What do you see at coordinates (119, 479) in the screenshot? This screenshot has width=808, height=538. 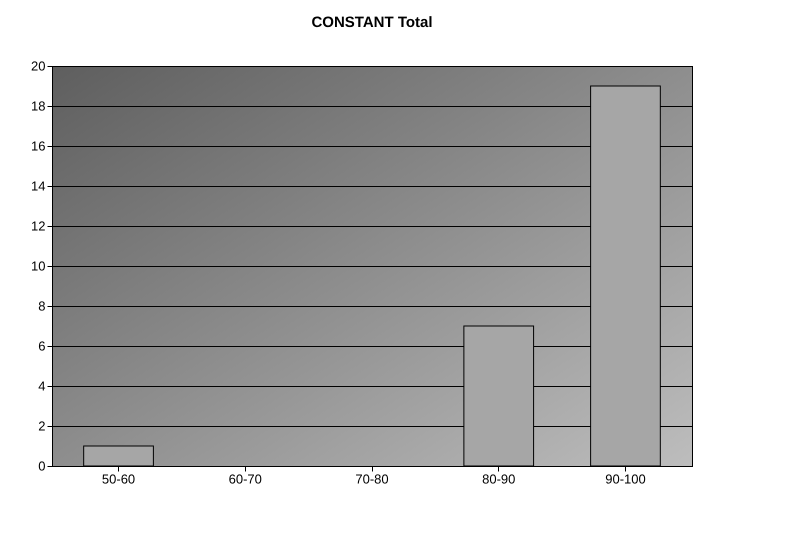 I see `x-tick-label: 50-60` at bounding box center [119, 479].